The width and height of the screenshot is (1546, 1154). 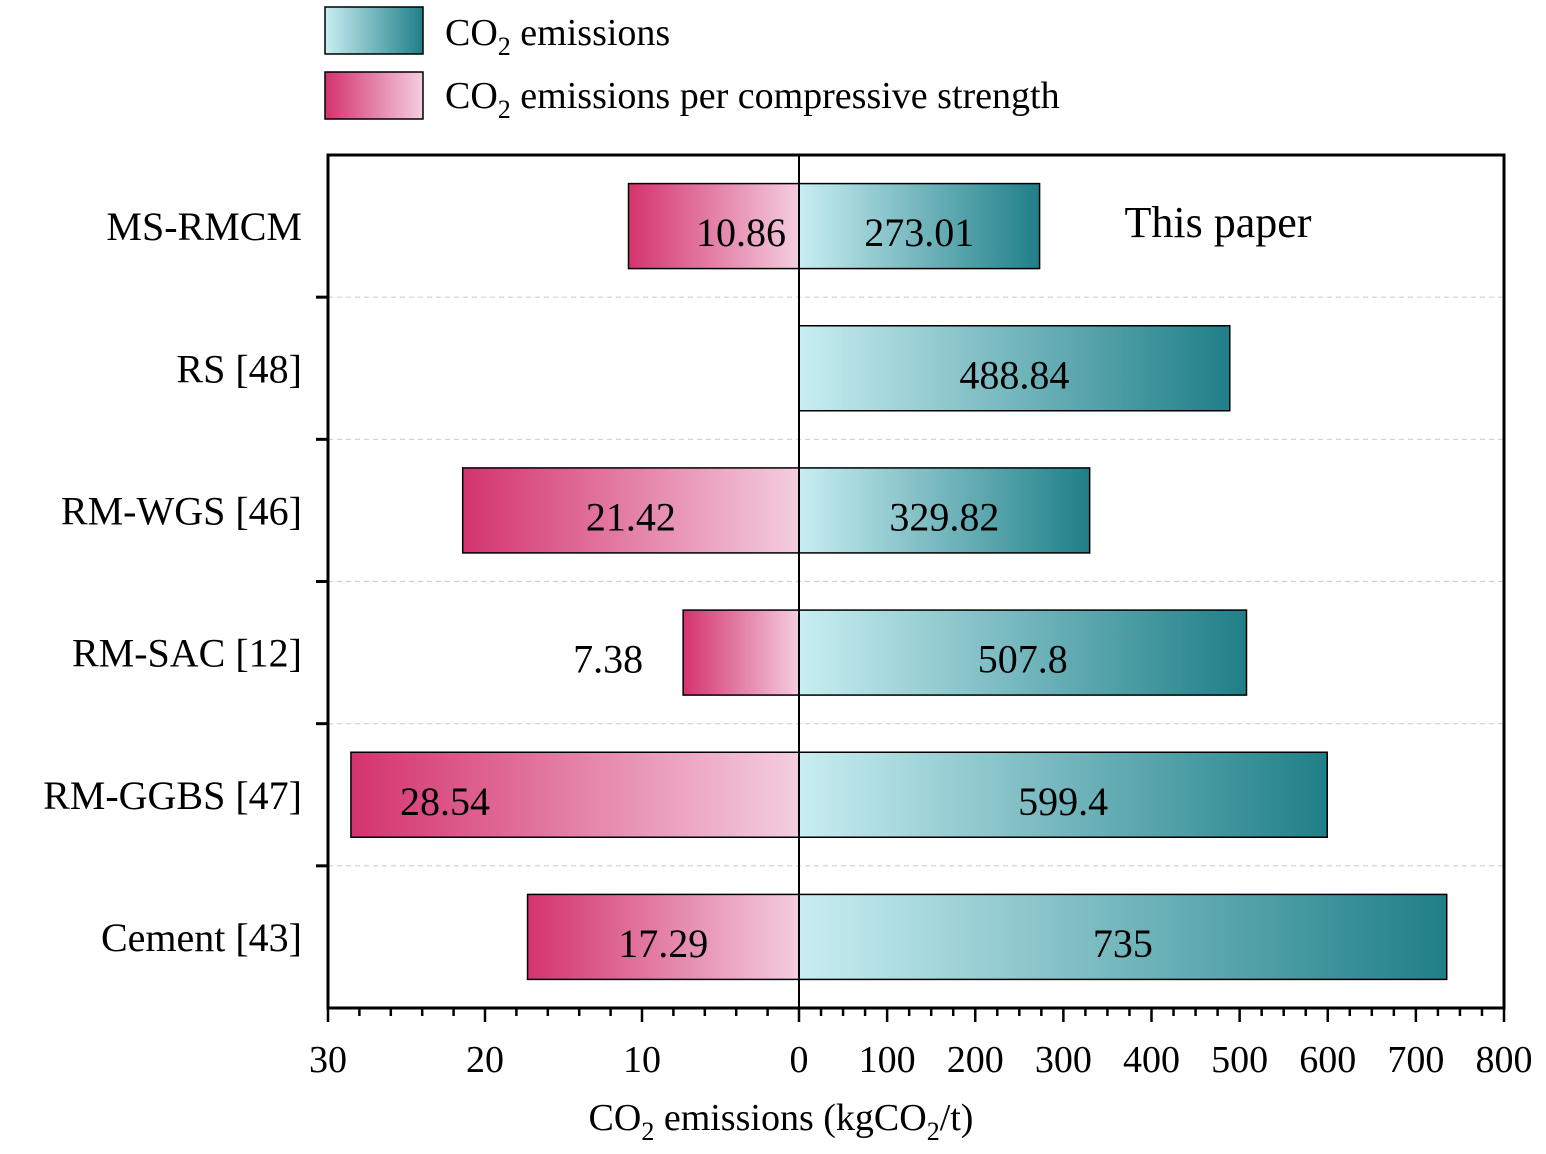 What do you see at coordinates (741, 232) in the screenshot?
I see `value-label-co2-per-strength-ms-rmcm: 10.86` at bounding box center [741, 232].